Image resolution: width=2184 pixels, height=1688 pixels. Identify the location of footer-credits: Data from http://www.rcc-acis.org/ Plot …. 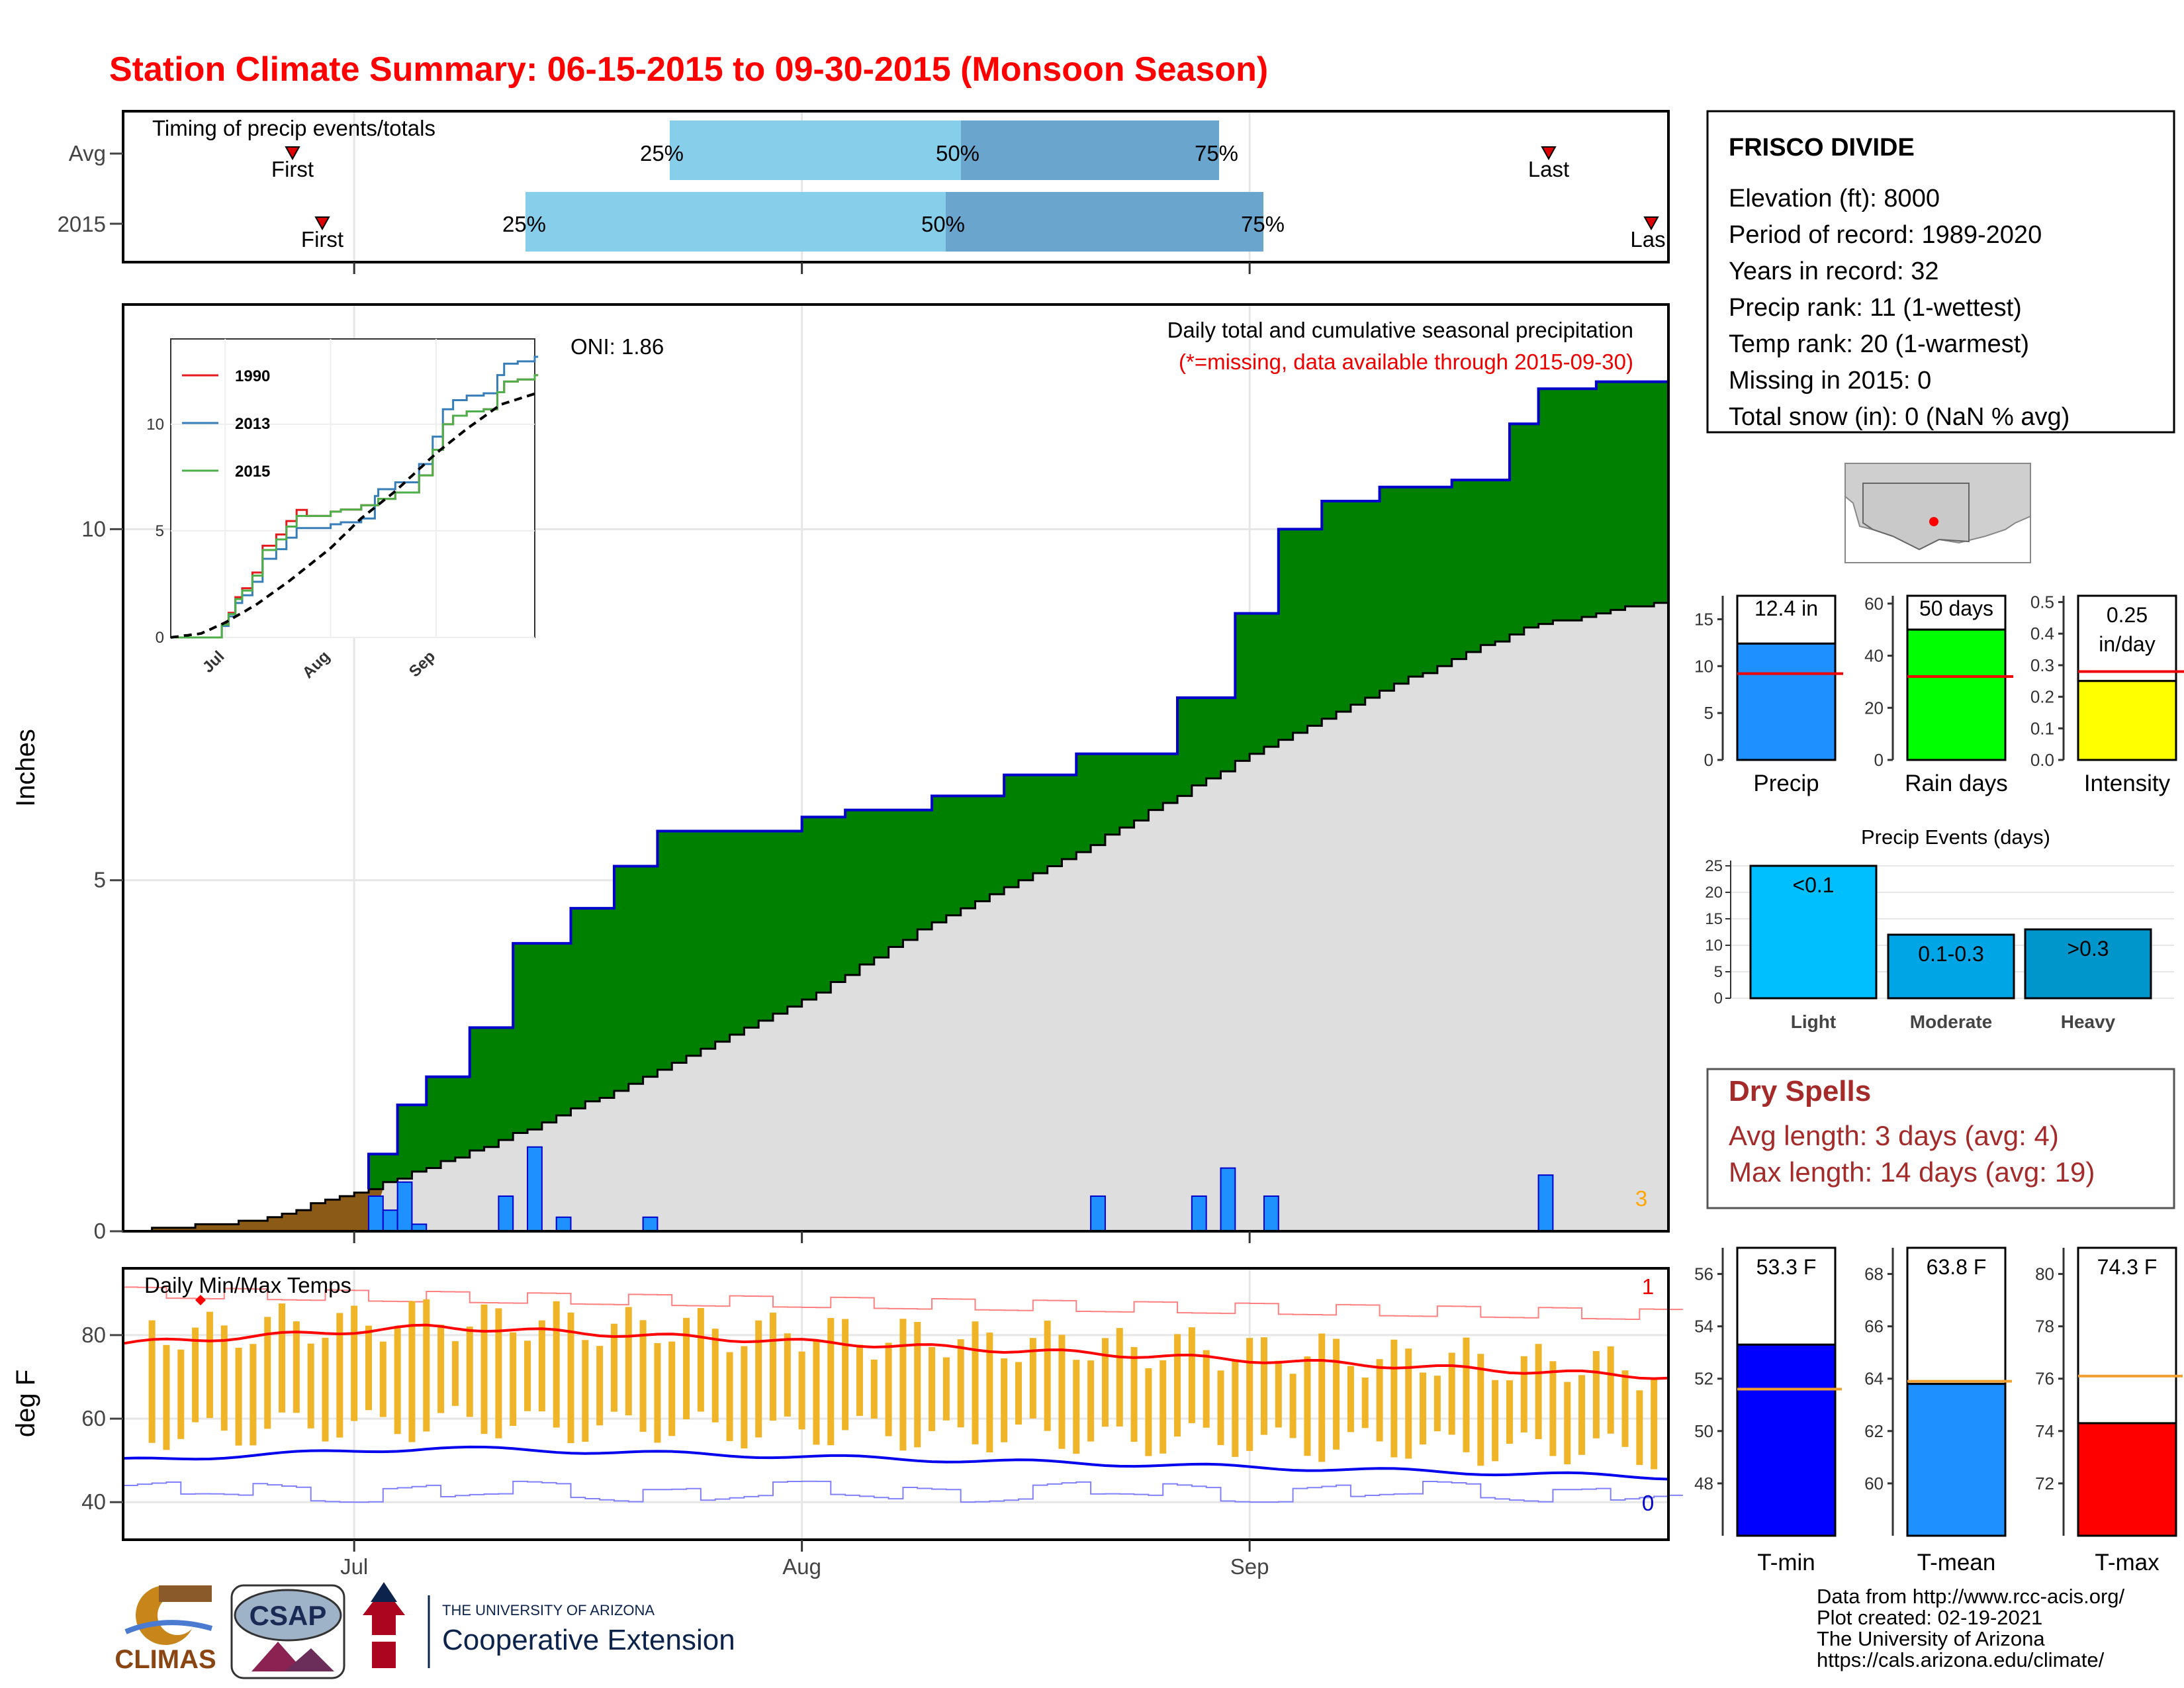
(1971, 1628).